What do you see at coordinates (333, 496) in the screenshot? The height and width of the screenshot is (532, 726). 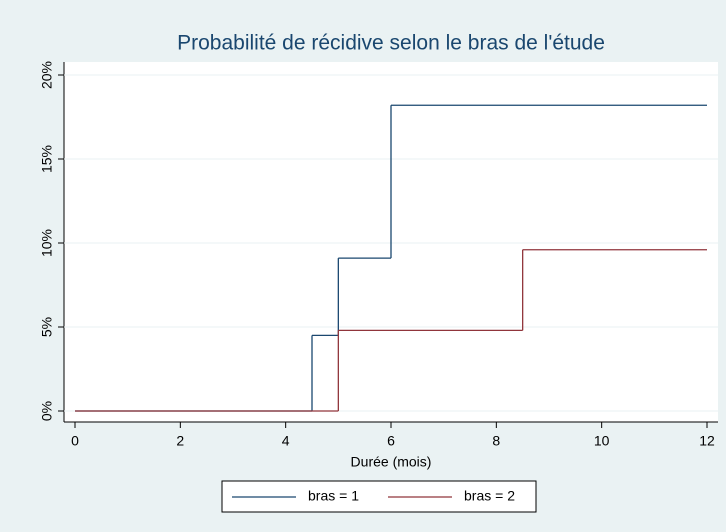 I see `legend-label: bras = 1` at bounding box center [333, 496].